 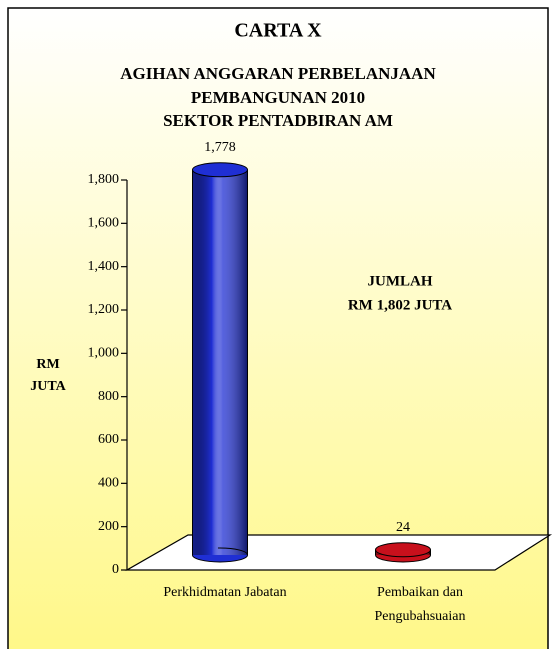 What do you see at coordinates (104, 223) in the screenshot?
I see `y-tick-label: 1,600` at bounding box center [104, 223].